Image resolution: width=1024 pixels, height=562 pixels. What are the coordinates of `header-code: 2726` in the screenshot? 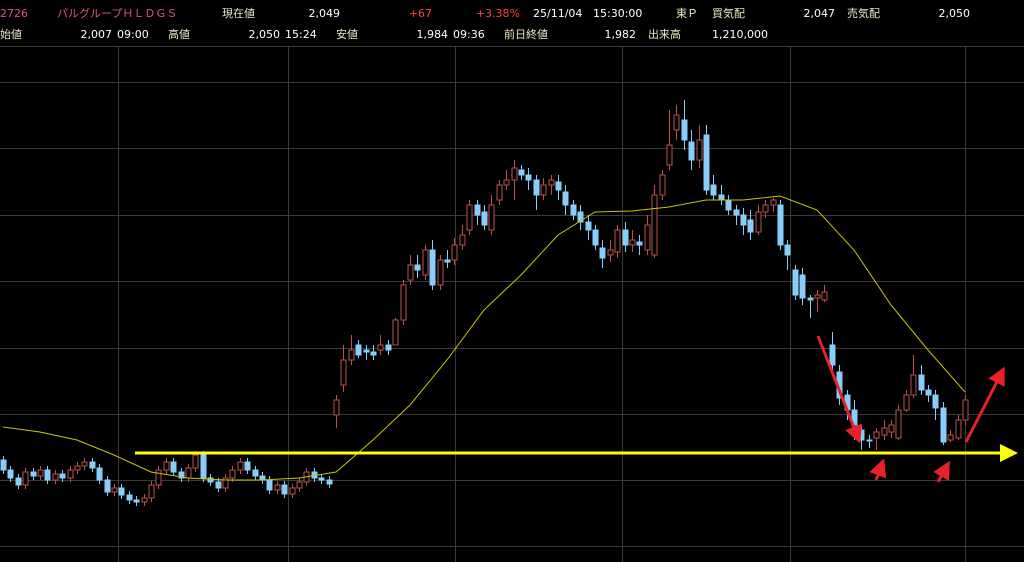 It's located at (14, 13).